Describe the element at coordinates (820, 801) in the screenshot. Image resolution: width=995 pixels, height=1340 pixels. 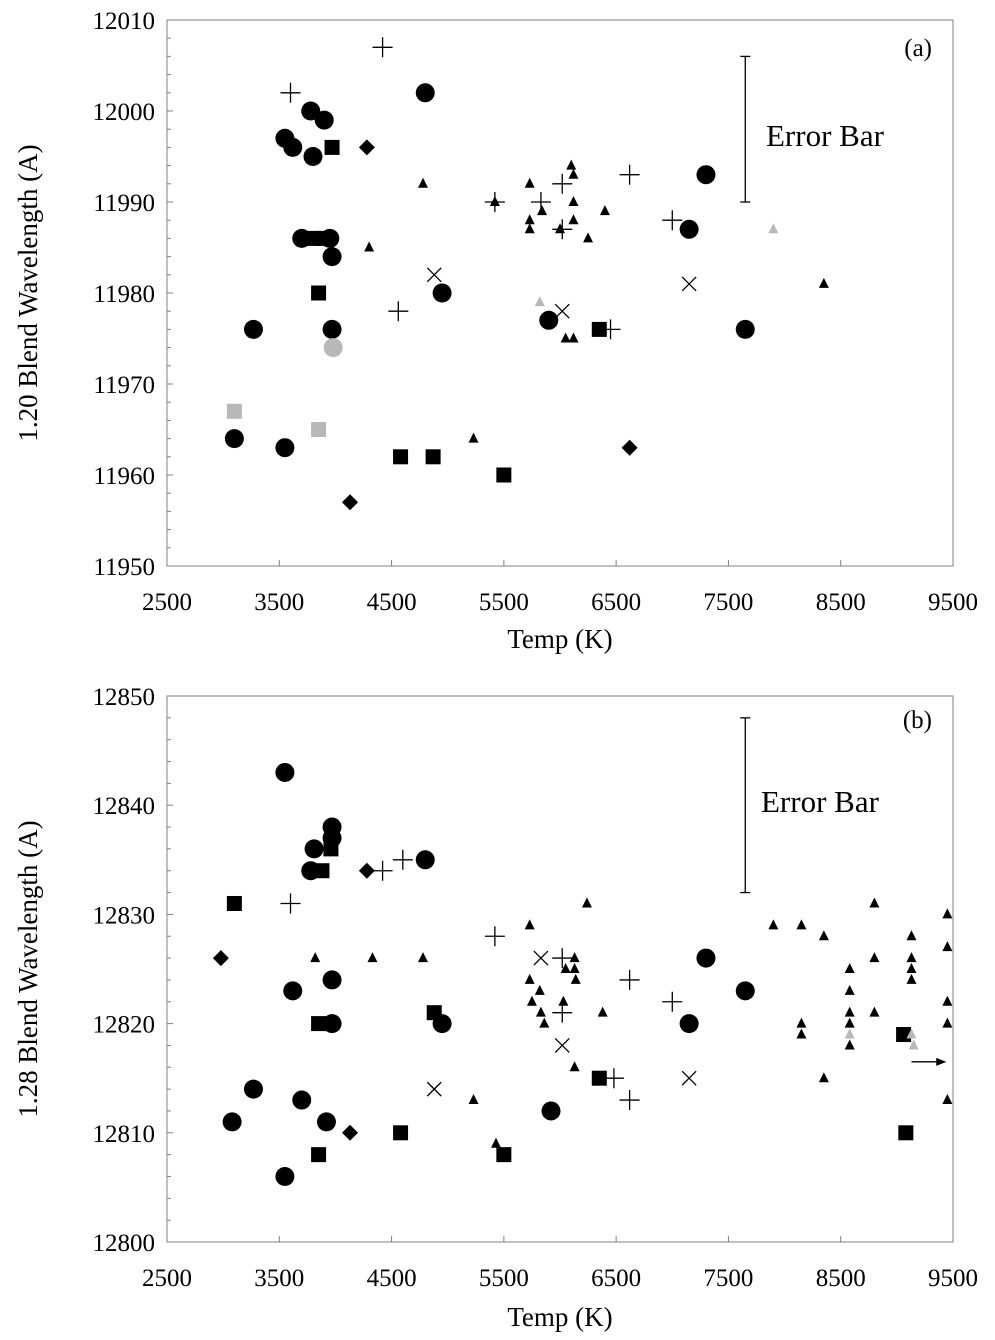
I see `error-bar-label-b: Error Bar` at that location.